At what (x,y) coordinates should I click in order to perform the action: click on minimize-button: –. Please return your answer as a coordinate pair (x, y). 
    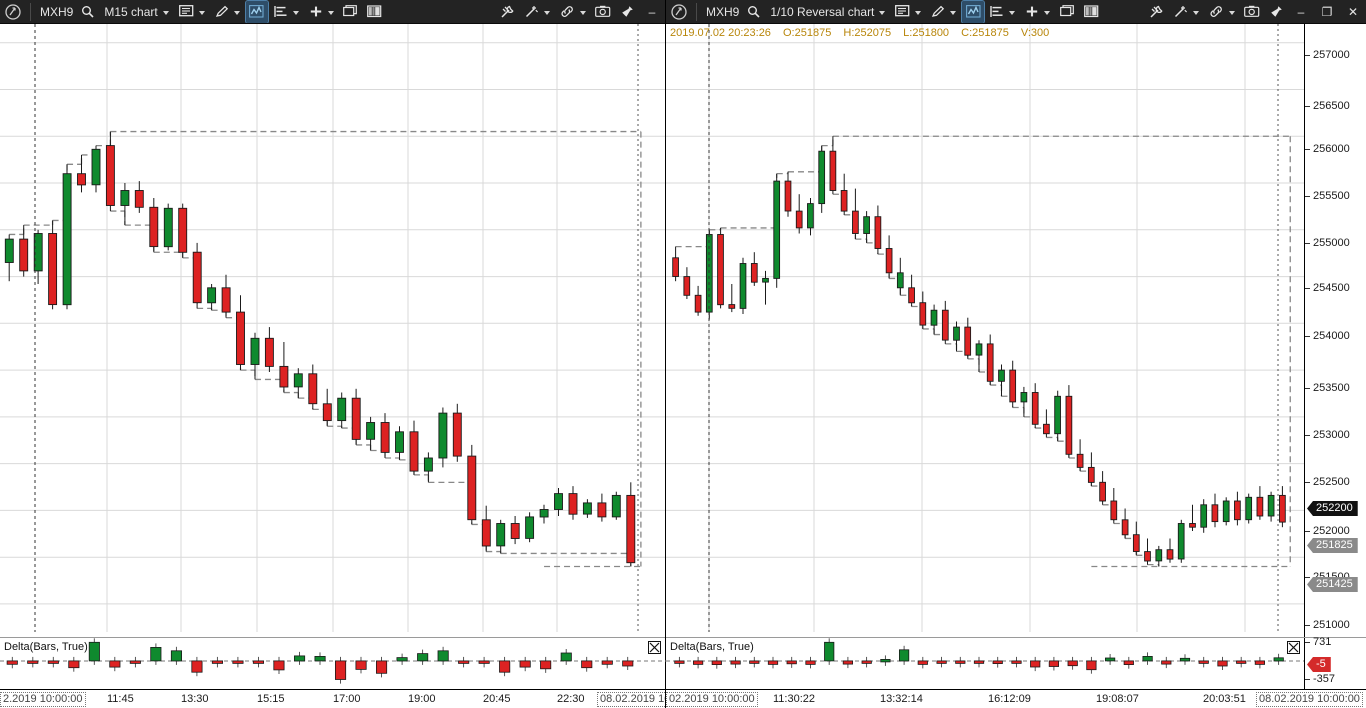
    Looking at the image, I should click on (1301, 11).